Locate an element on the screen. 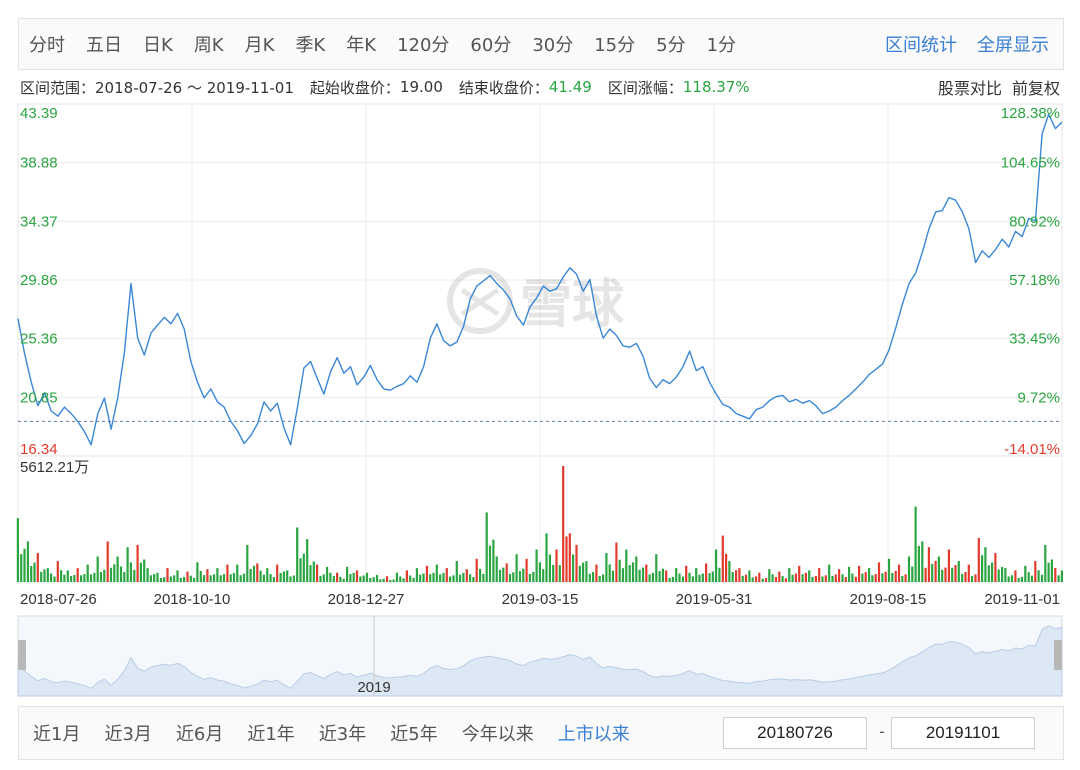 The height and width of the screenshot is (770, 1080). price-tick-label: 38.88 is located at coordinates (39, 163).